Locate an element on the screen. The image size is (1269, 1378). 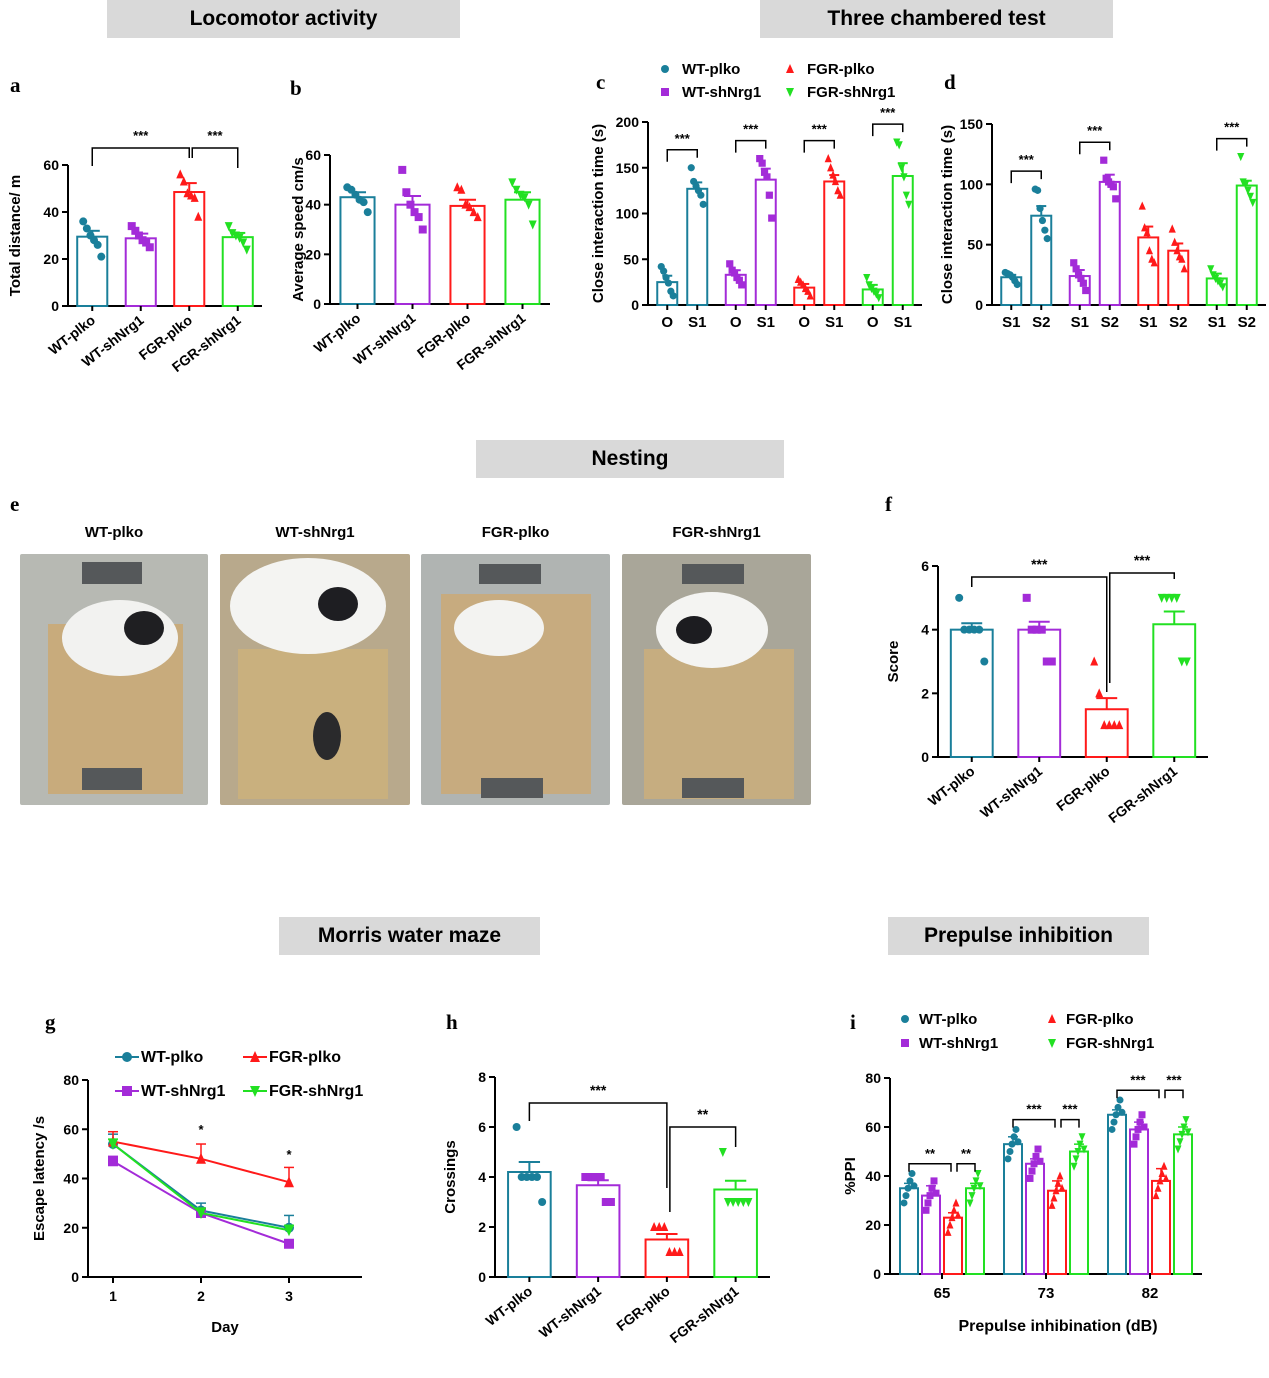
c-bar is located at coordinates (902, 240).